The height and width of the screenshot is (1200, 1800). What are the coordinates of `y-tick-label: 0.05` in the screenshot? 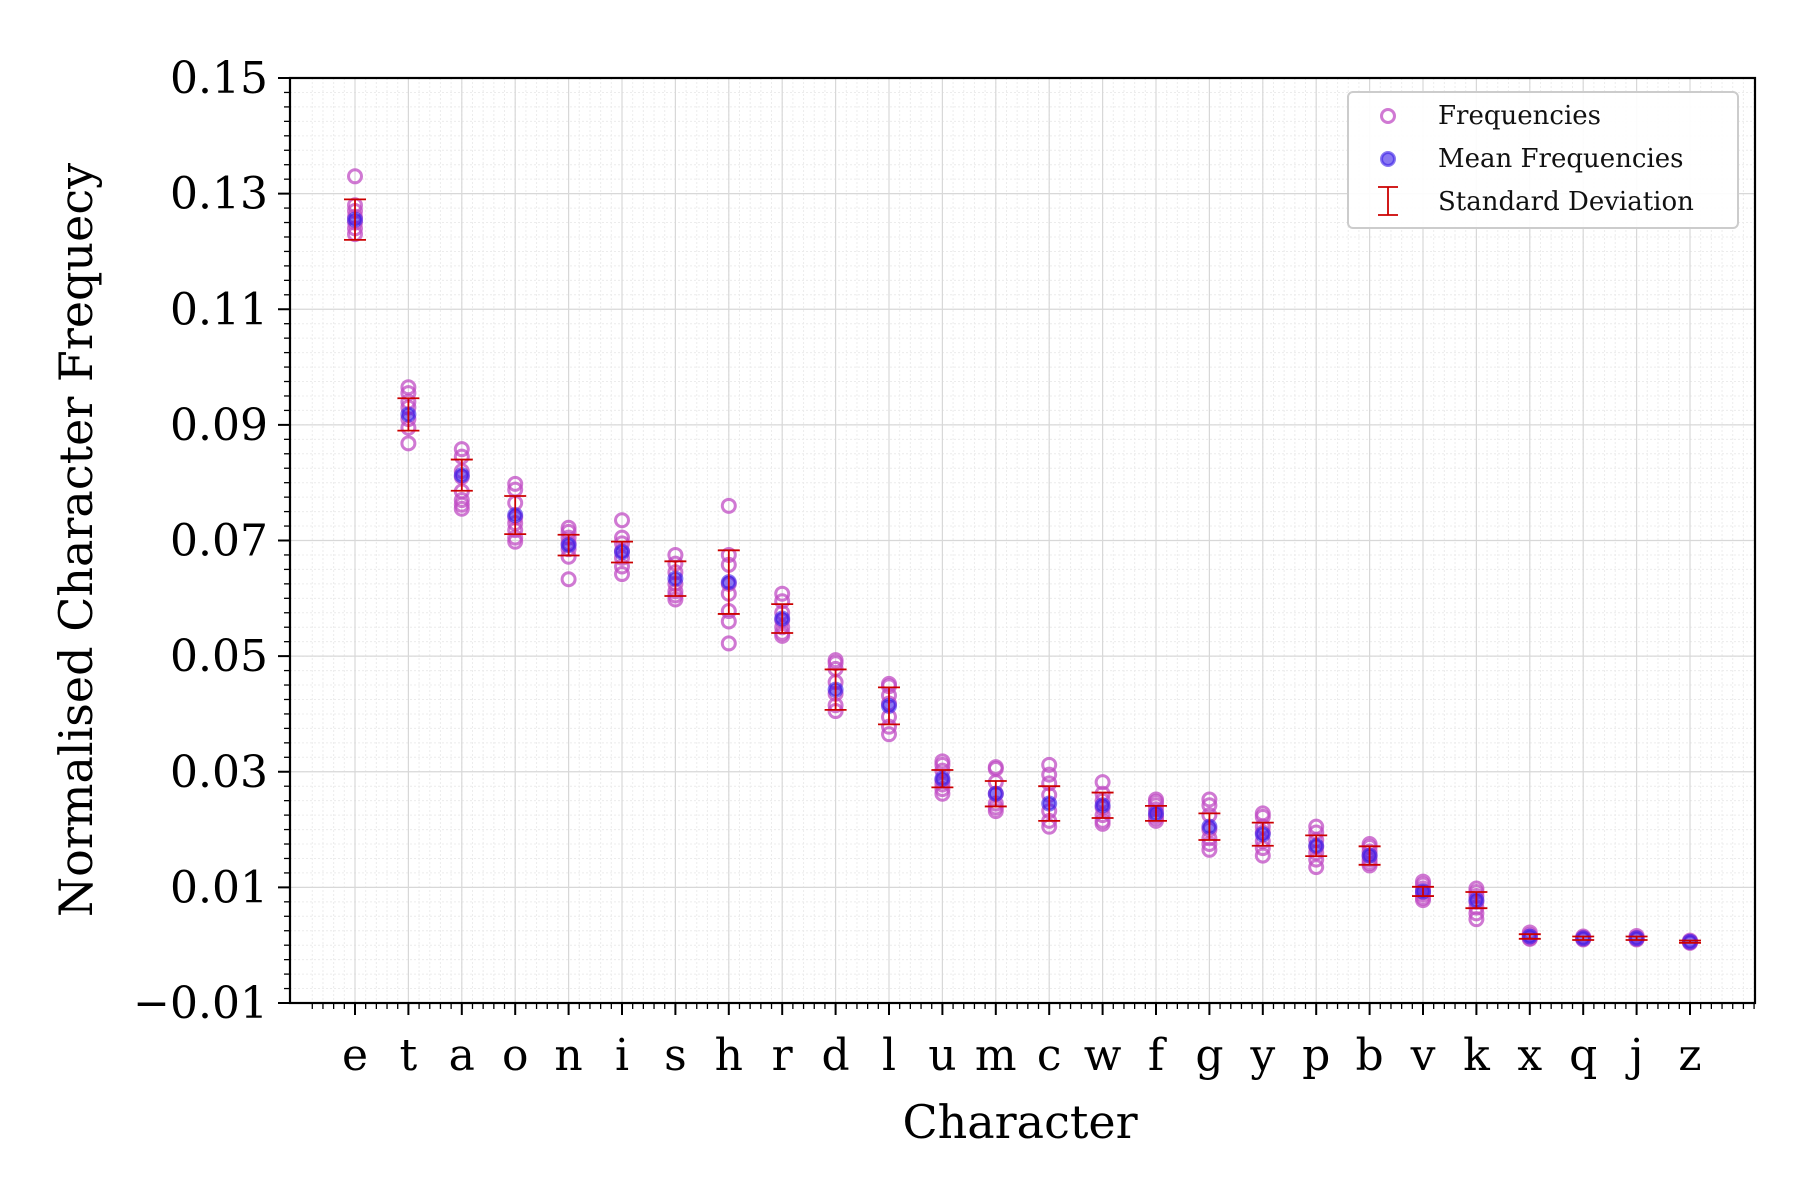 It's located at (219, 656).